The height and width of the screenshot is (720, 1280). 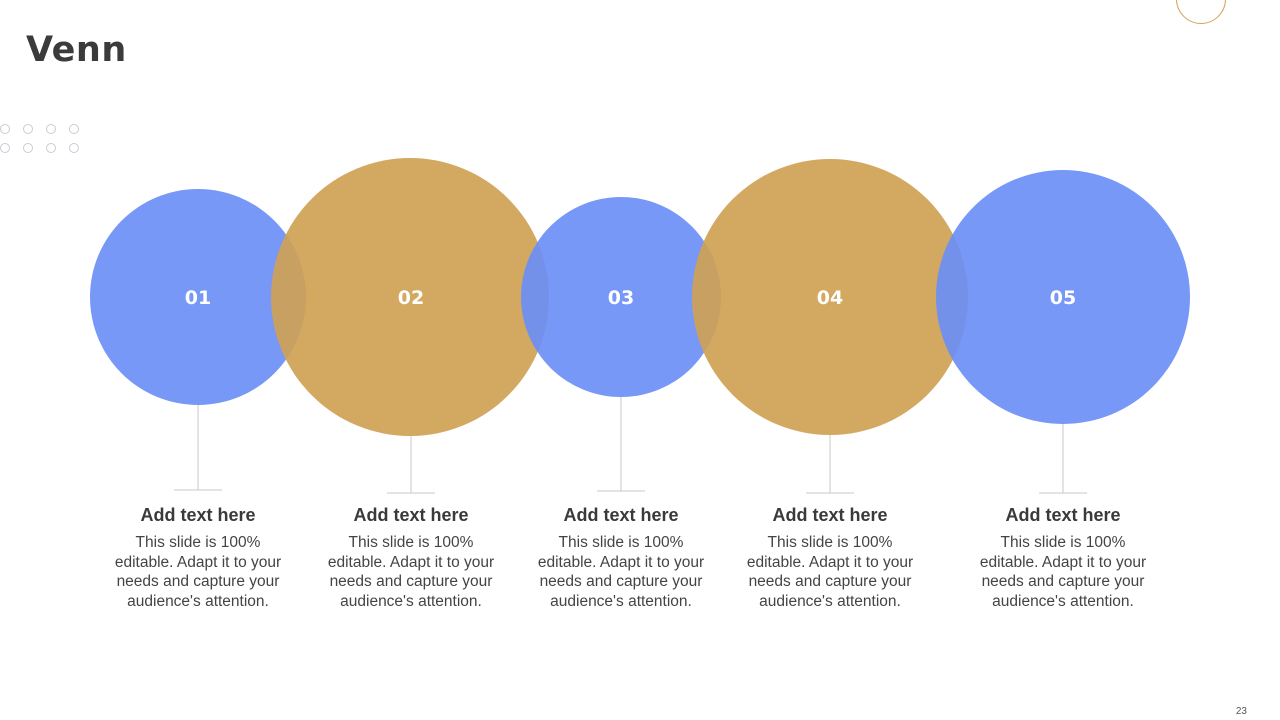 I want to click on venn-number-02: 02, so click(x=411, y=298).